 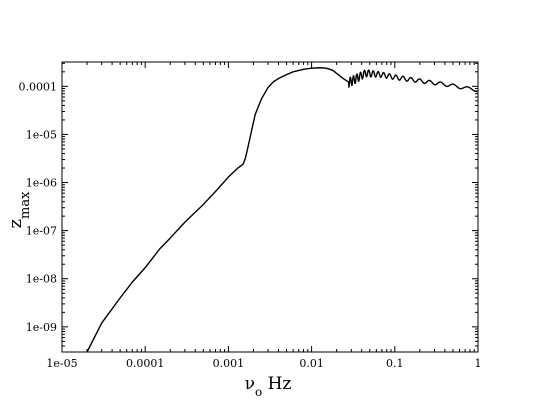 What do you see at coordinates (38, 86) in the screenshot?
I see `y-tick-label: 0.0001` at bounding box center [38, 86].